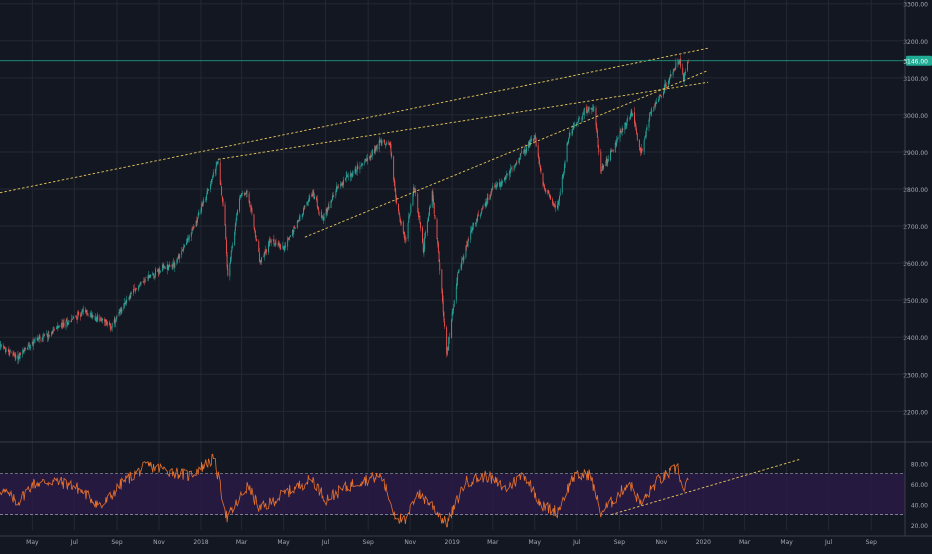 The image size is (932, 554). I want to click on rsi-y-tick-label: 20.00, so click(919, 526).